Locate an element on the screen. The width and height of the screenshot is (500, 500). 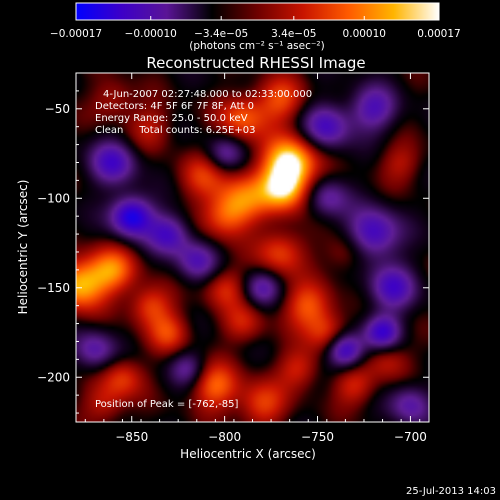
y-axis-label: Heliocentric Y (arcsec) is located at coordinates (23, 247).